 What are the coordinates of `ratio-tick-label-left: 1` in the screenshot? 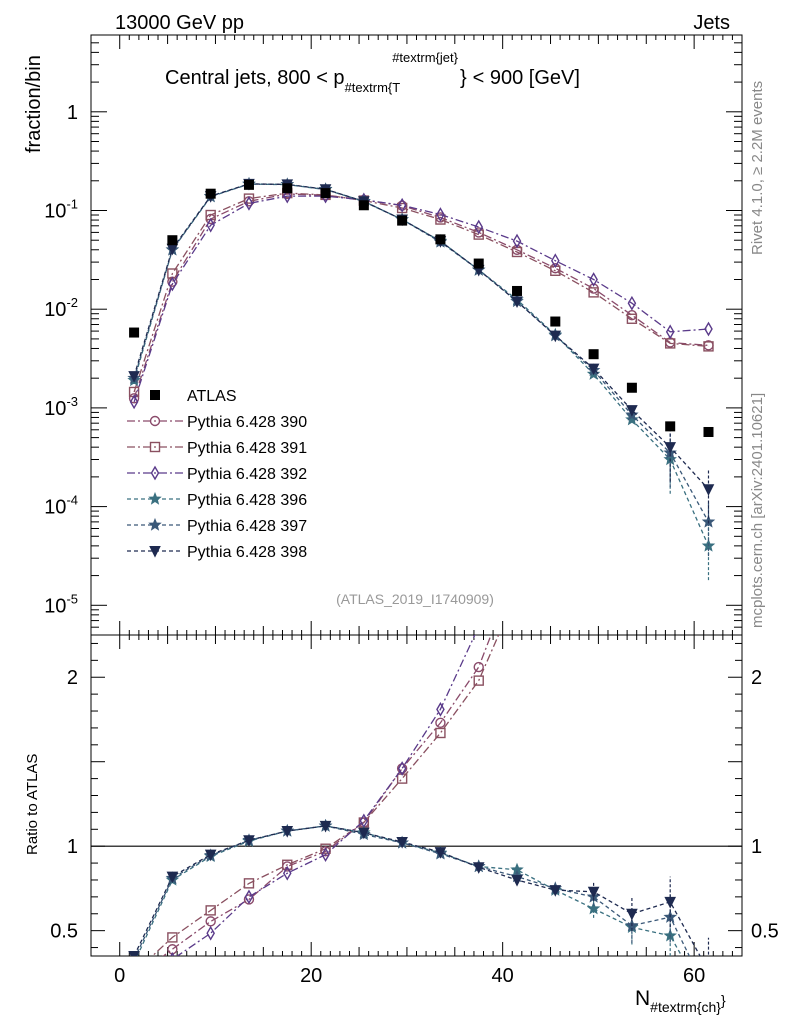 It's located at (72, 847).